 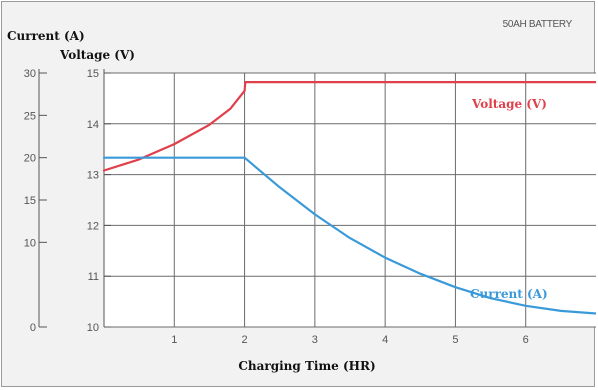 What do you see at coordinates (315, 340) in the screenshot?
I see `x-tick-label: 3` at bounding box center [315, 340].